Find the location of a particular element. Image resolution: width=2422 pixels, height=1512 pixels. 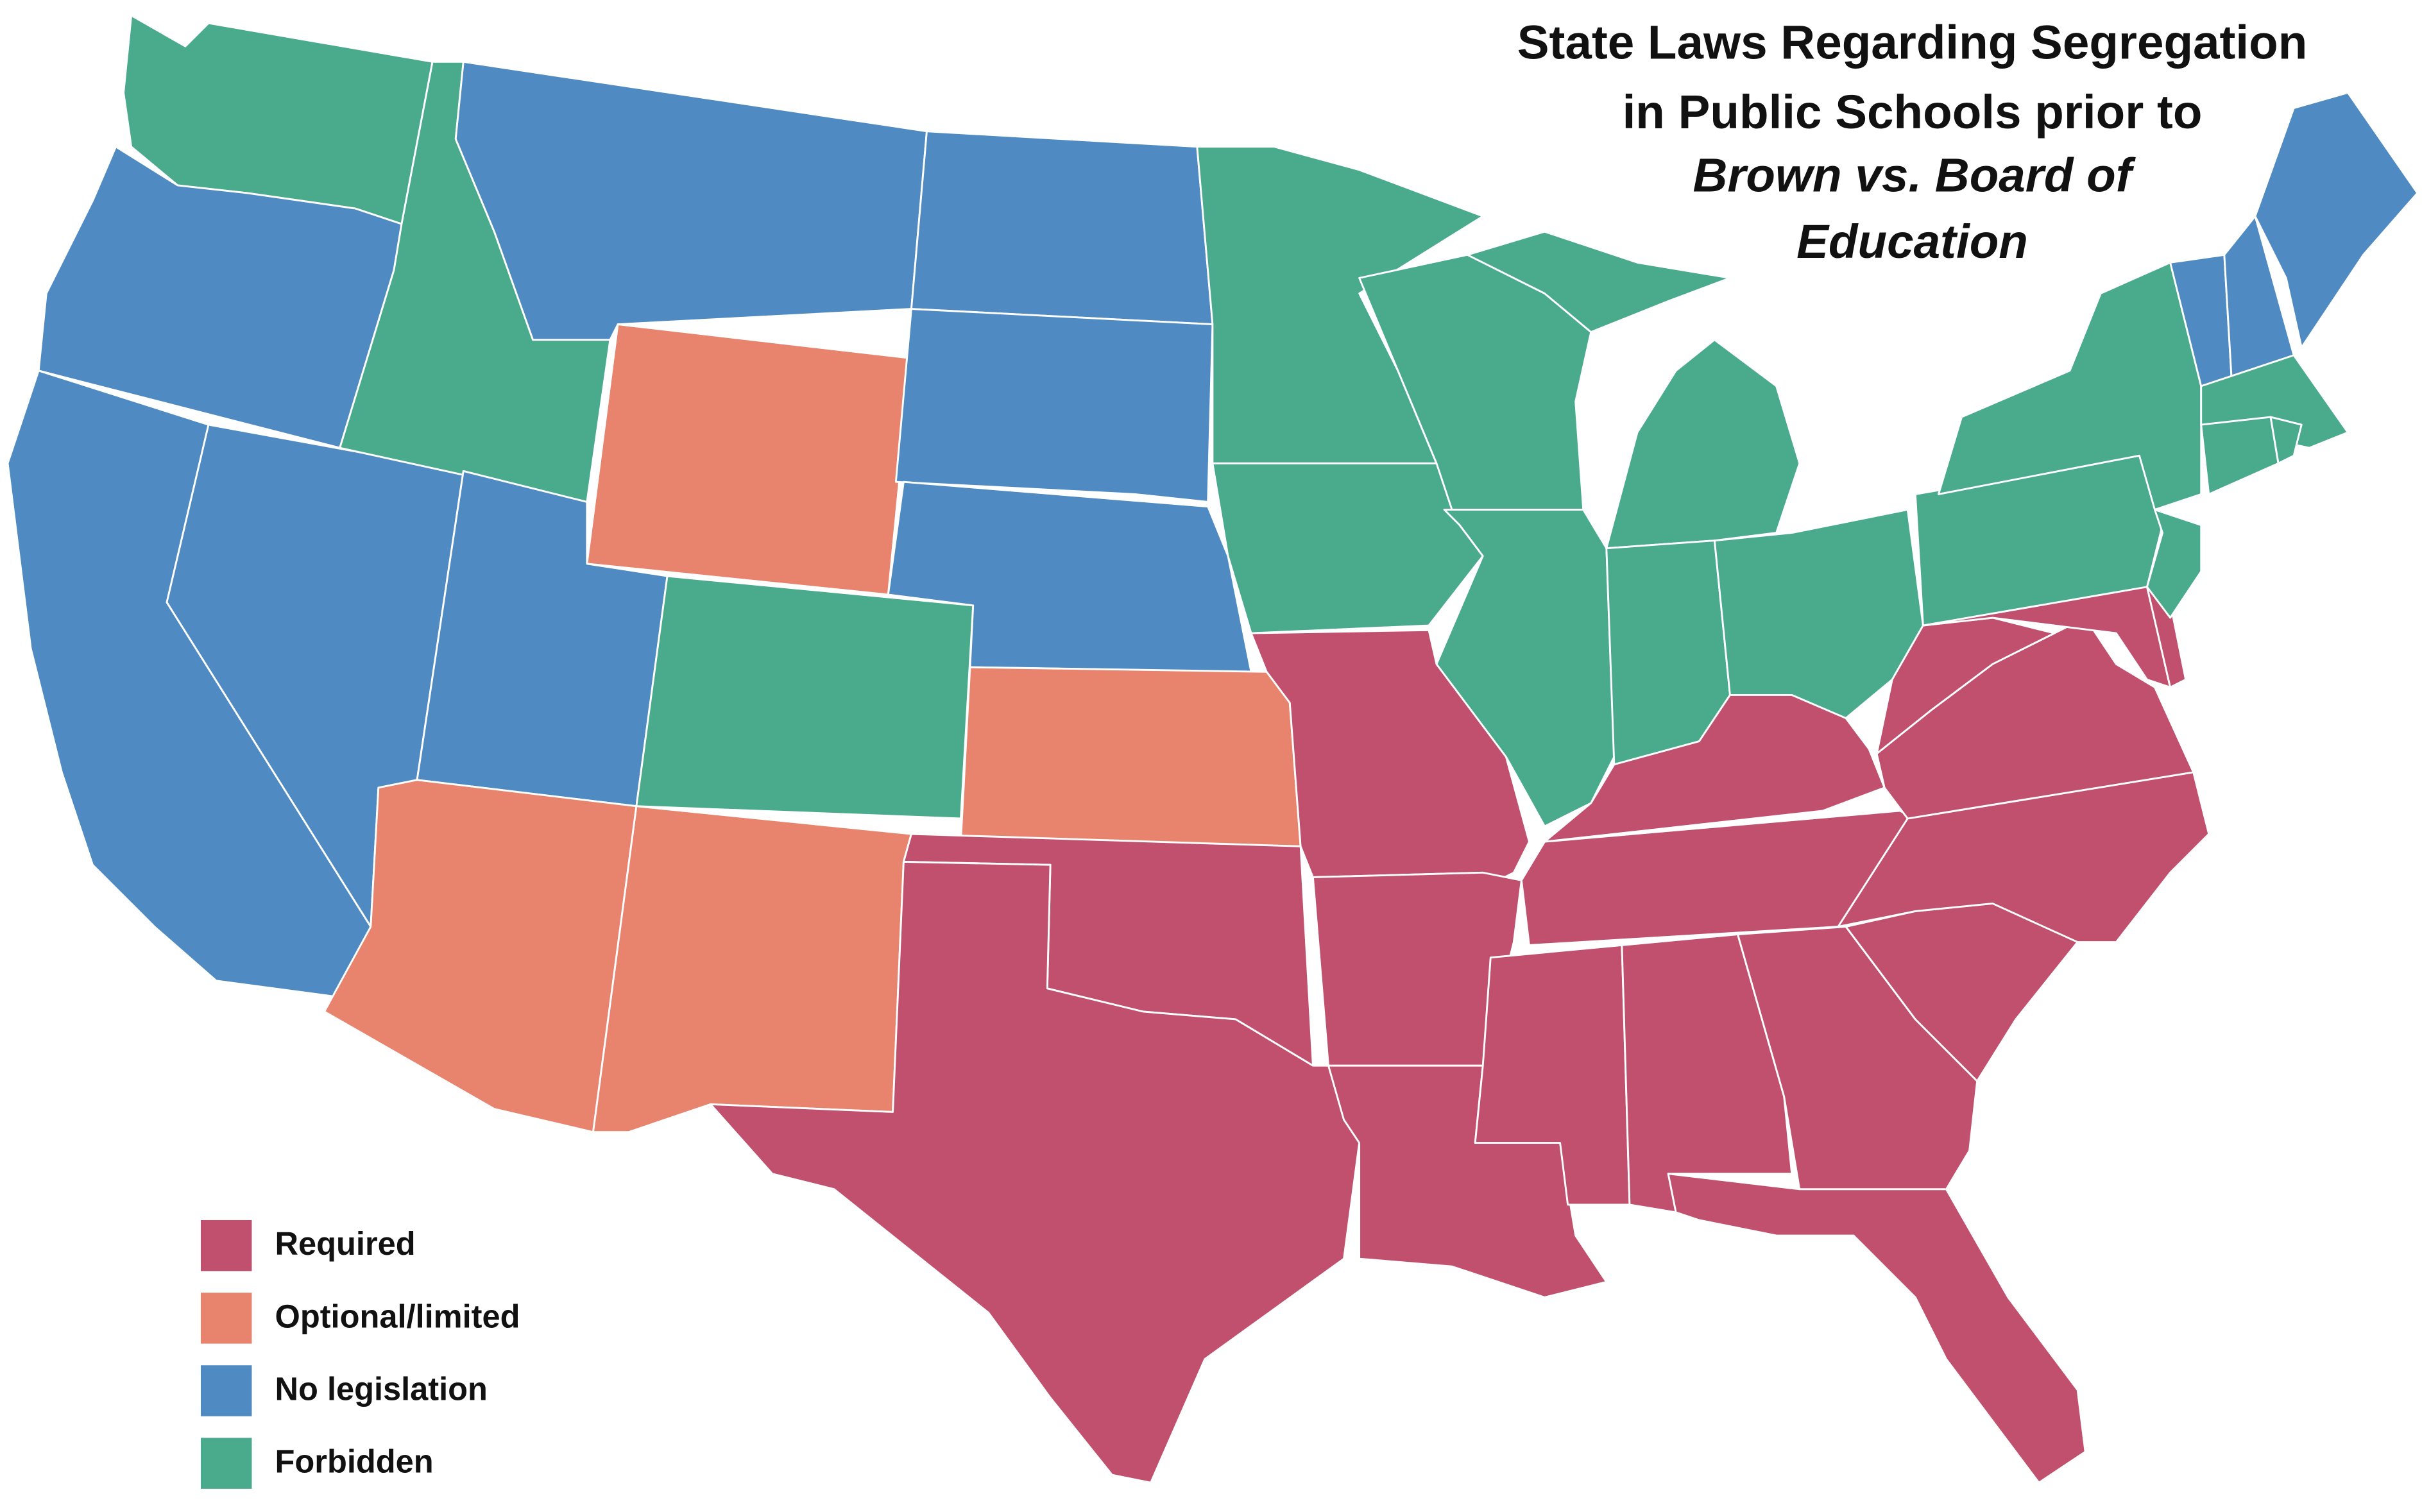

title-line: Education is located at coordinates (1912, 241).